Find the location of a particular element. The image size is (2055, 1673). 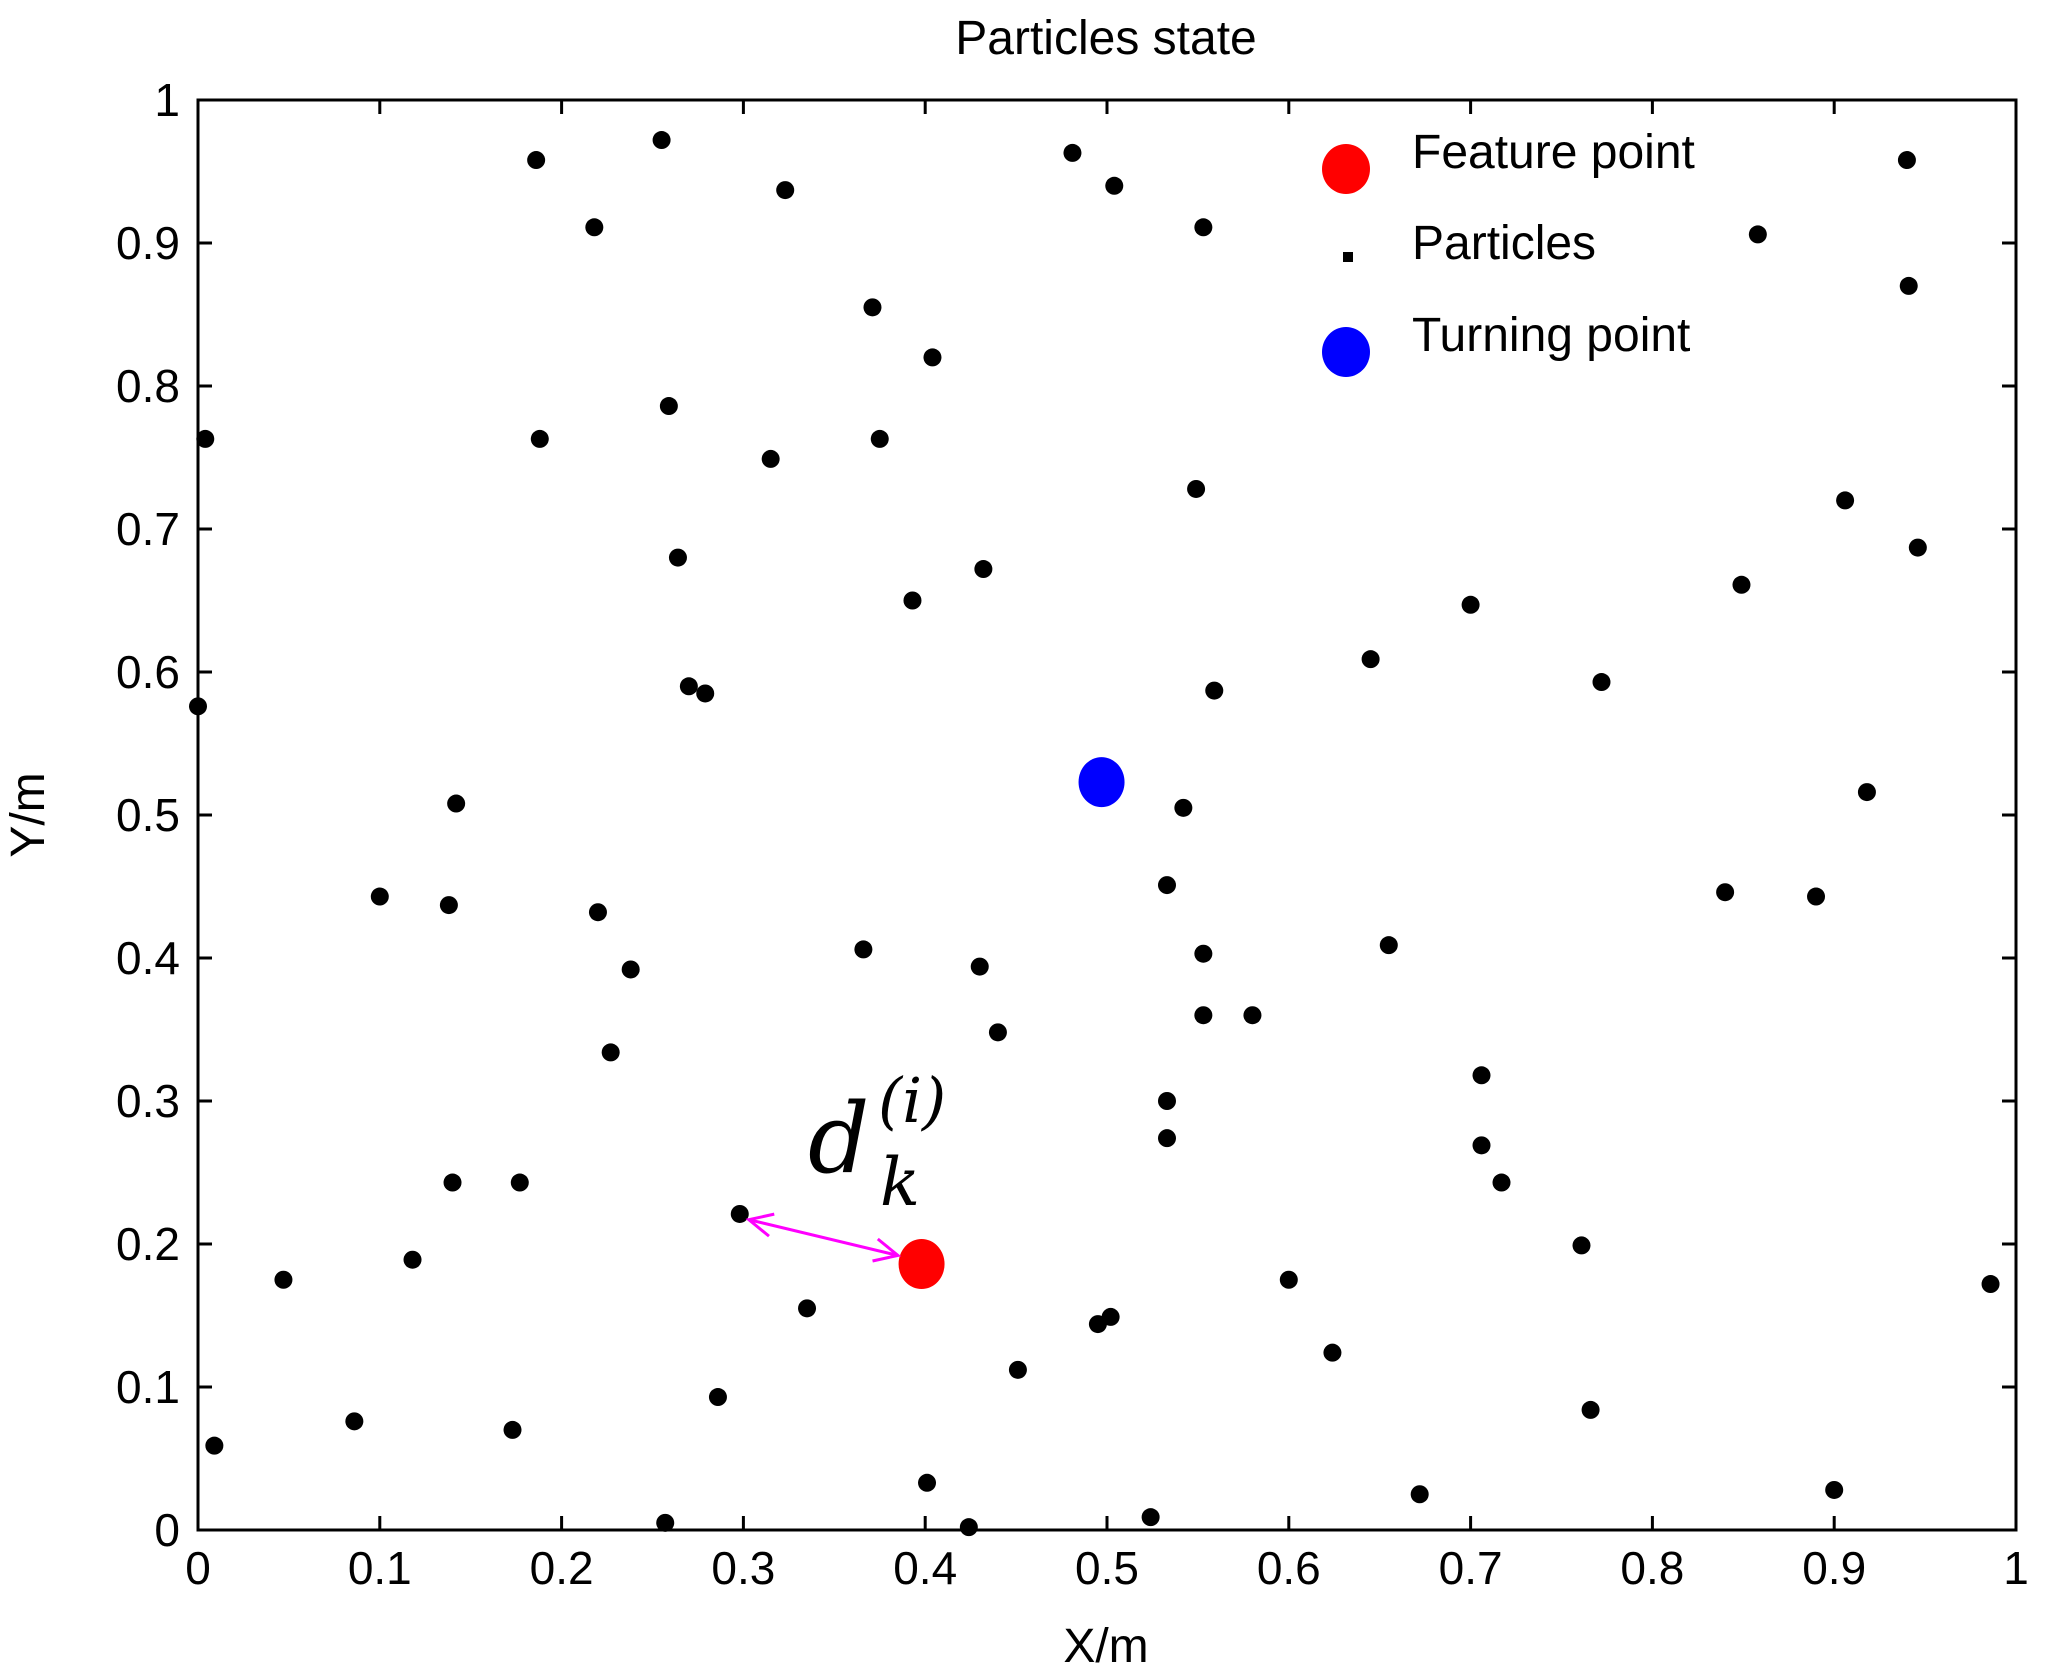

series-turning-point is located at coordinates (1101, 782).